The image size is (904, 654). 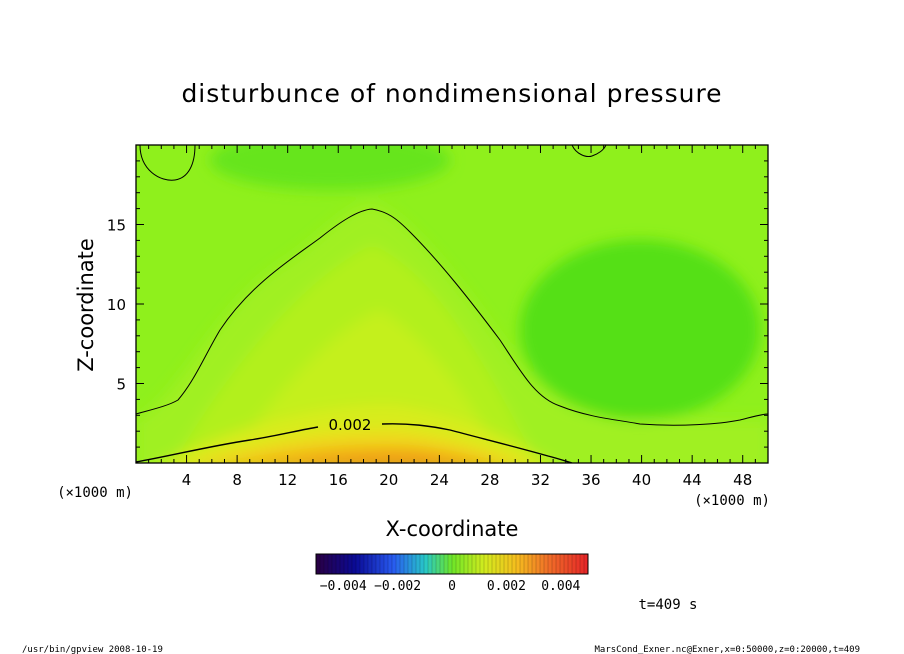 What do you see at coordinates (95, 493) in the screenshot?
I see `x-axis-units-left: (×1000 m)` at bounding box center [95, 493].